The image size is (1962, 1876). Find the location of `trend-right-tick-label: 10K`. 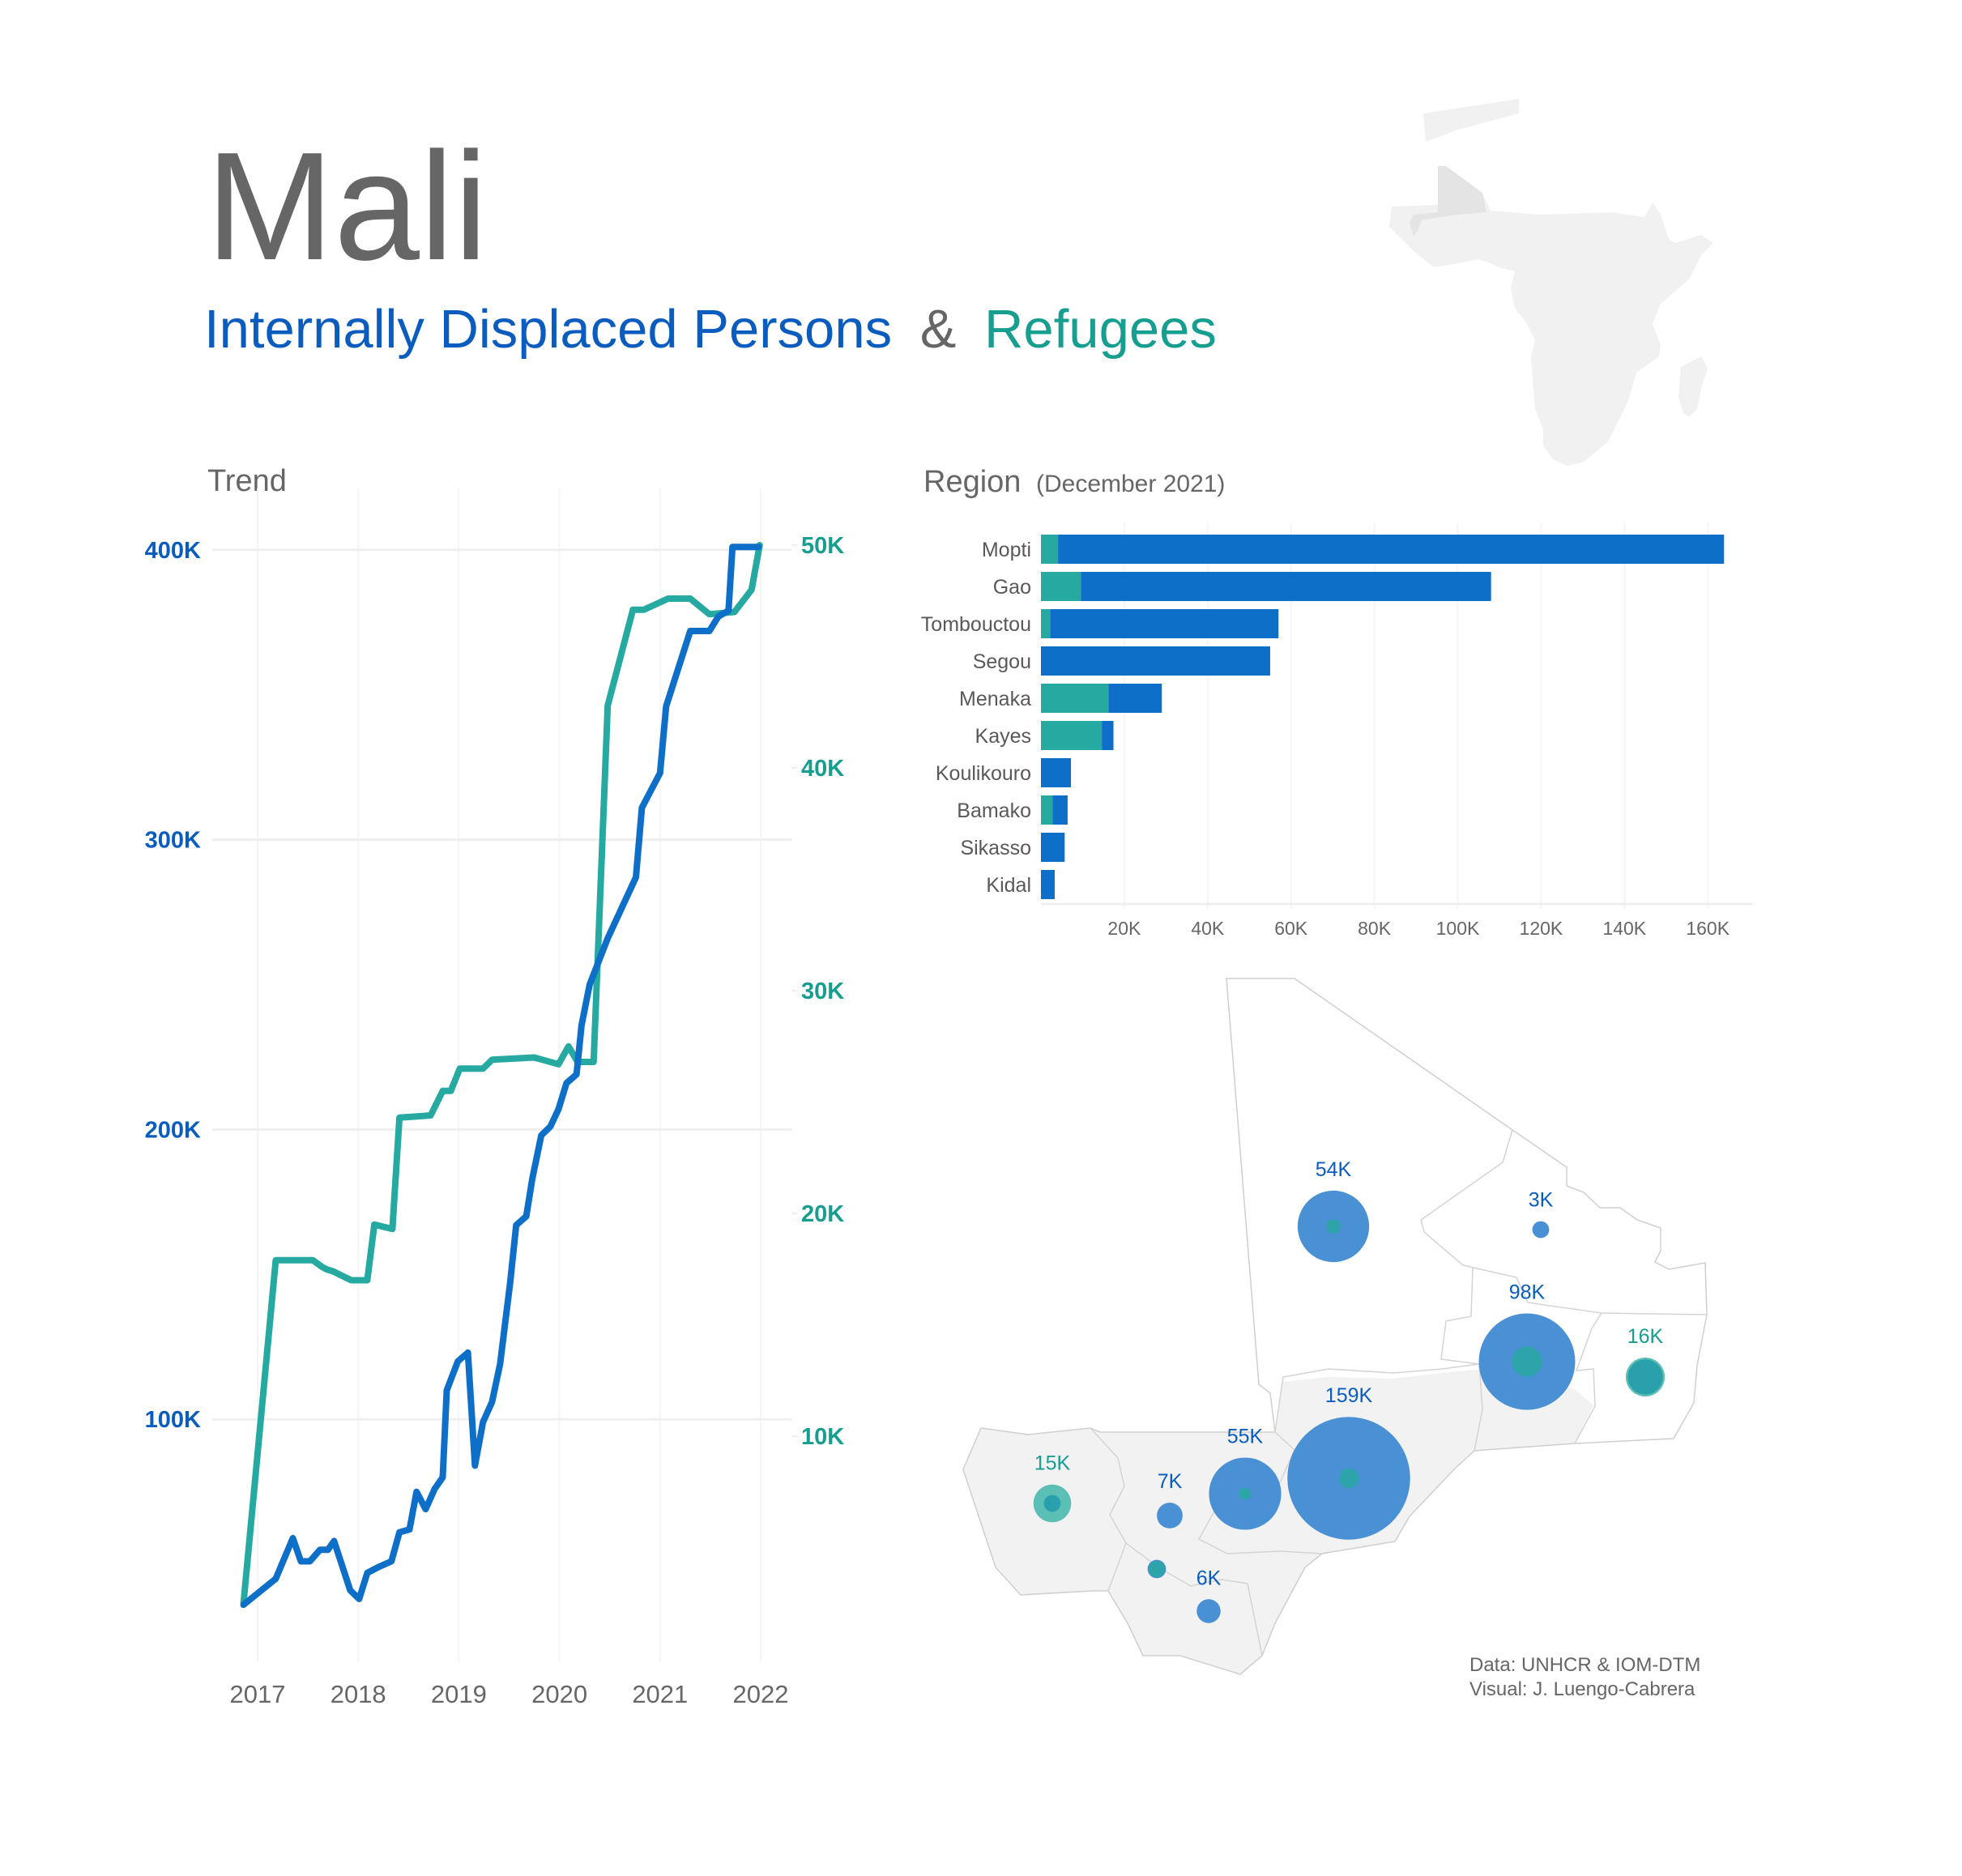

trend-right-tick-label: 10K is located at coordinates (822, 1437).